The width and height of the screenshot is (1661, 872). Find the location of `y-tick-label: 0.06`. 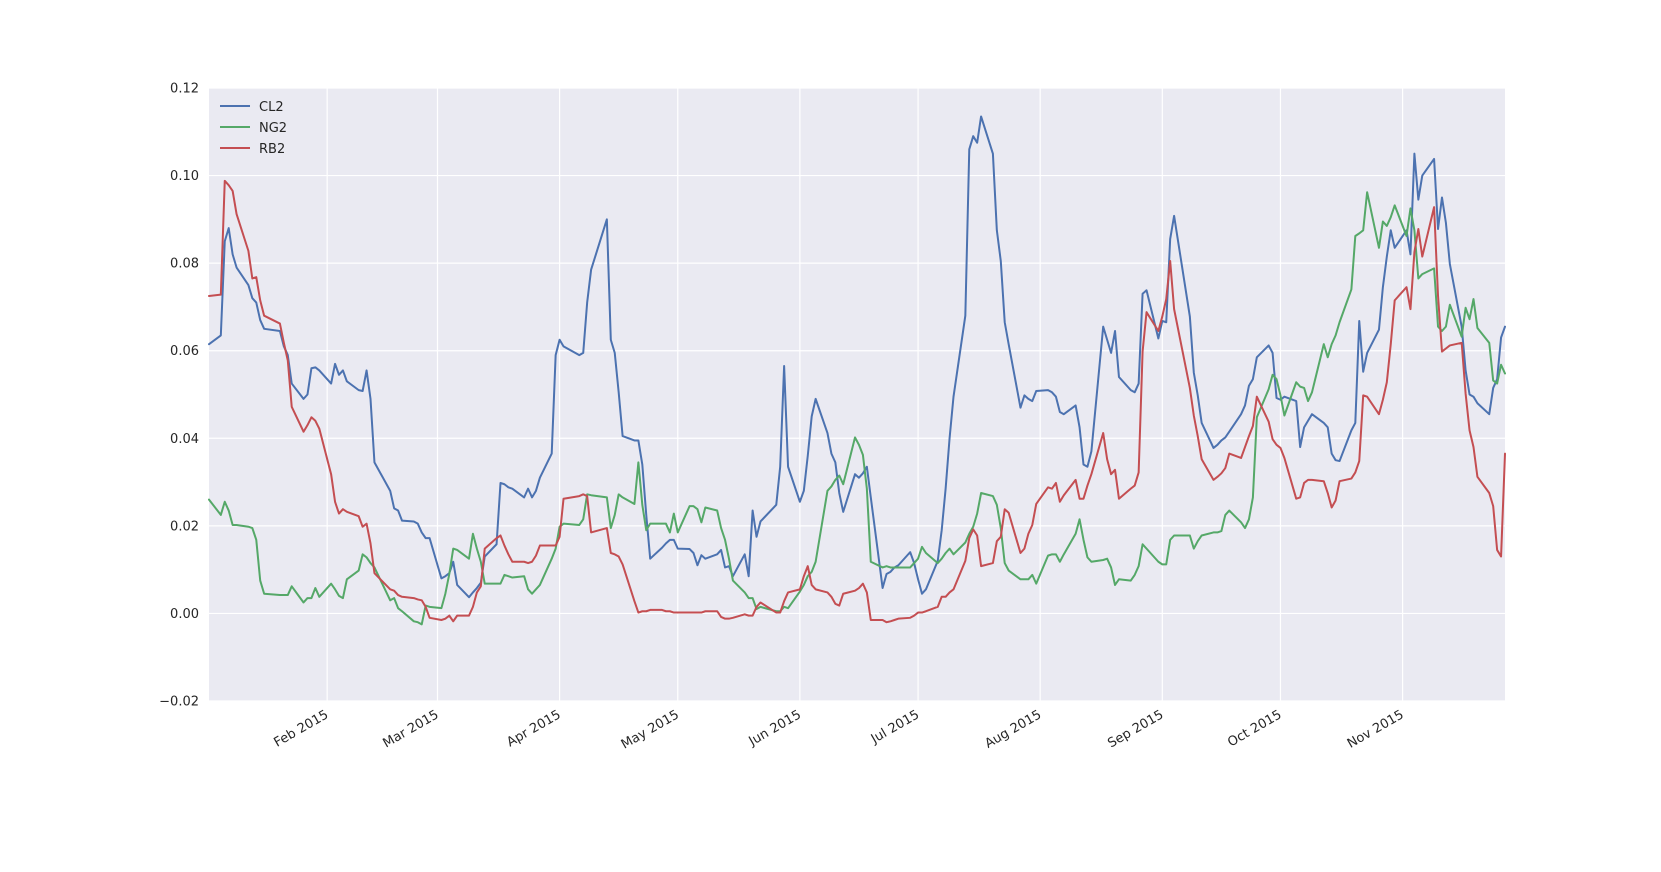

y-tick-label: 0.06 is located at coordinates (184, 351).